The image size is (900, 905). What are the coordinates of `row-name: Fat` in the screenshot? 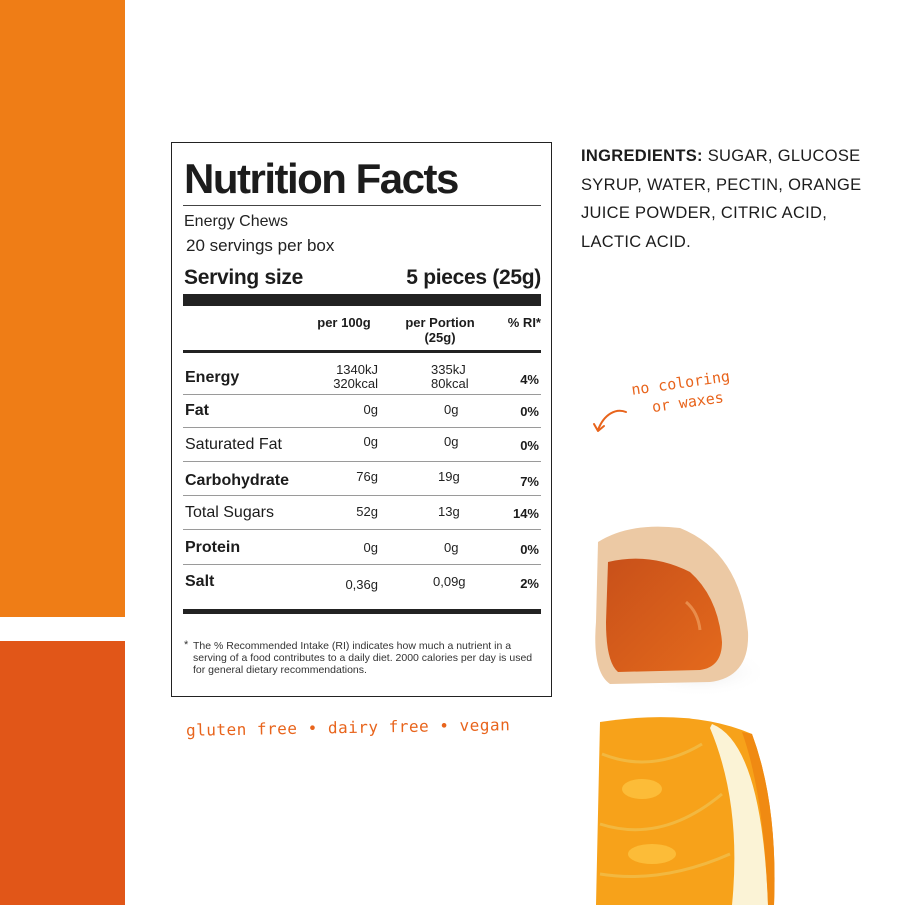 It's located at (197, 410).